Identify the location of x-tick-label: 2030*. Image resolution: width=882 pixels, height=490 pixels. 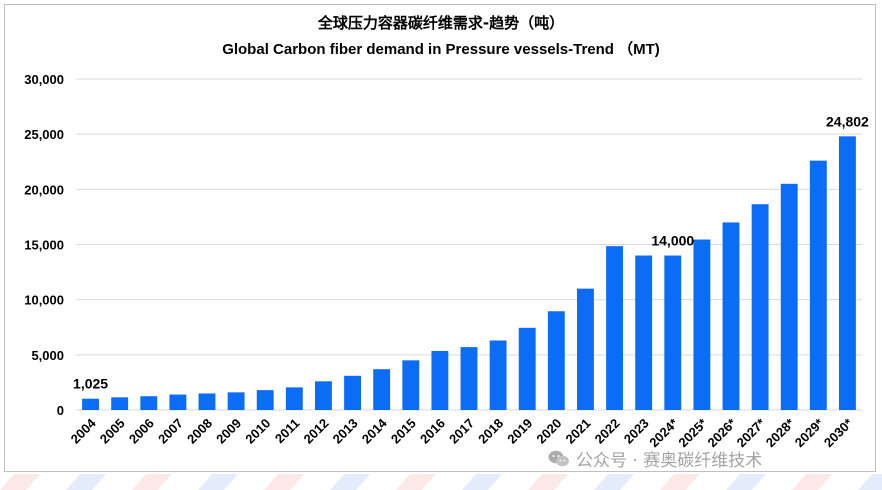
(838, 432).